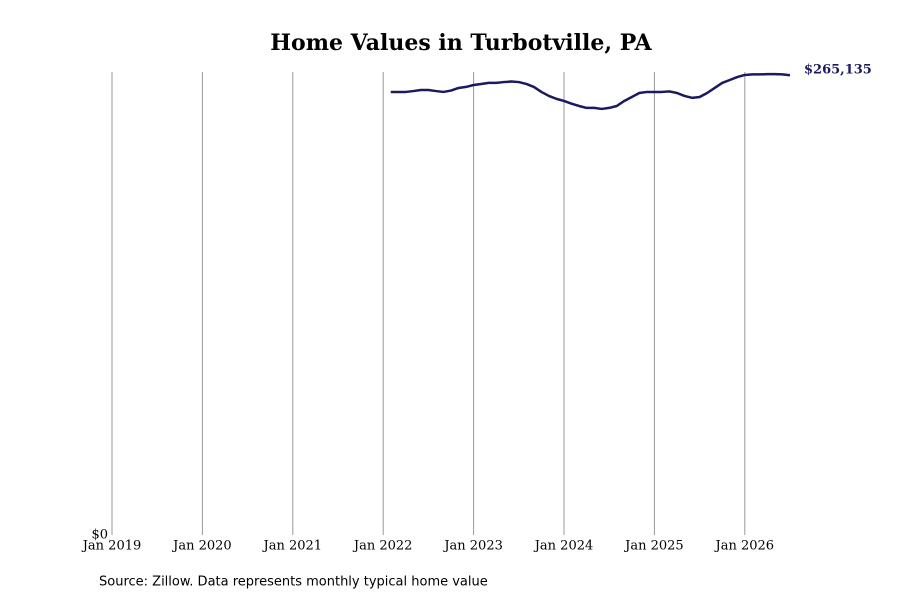  What do you see at coordinates (653, 546) in the screenshot?
I see `x-tick-label: Jan 2025` at bounding box center [653, 546].